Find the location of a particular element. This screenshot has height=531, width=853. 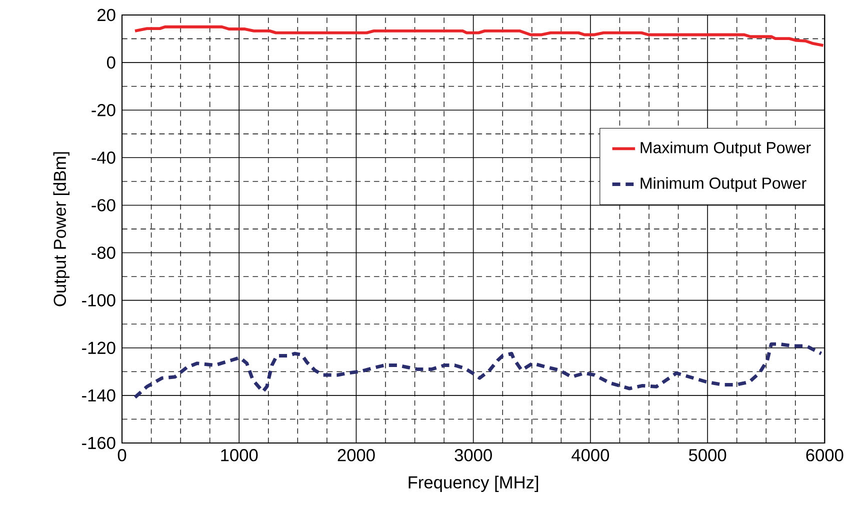

legend-label: Maximum Output Power is located at coordinates (725, 149).